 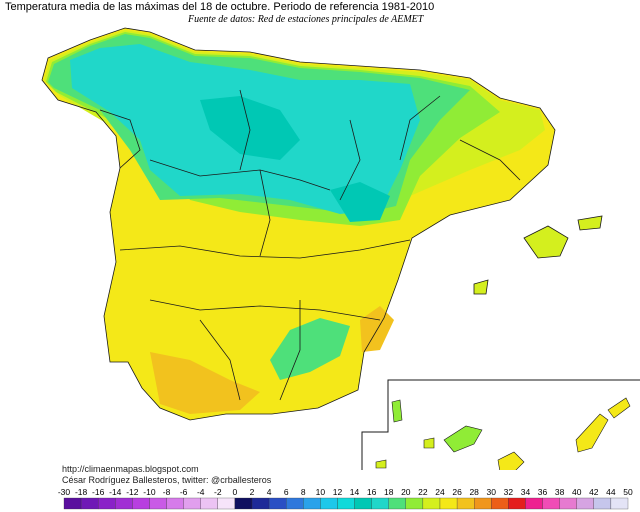 I want to click on legend-label: 30, so click(x=492, y=492).